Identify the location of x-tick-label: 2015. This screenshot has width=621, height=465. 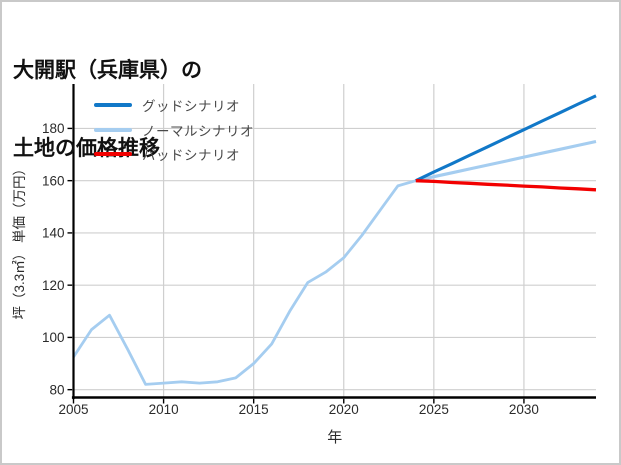
(254, 409).